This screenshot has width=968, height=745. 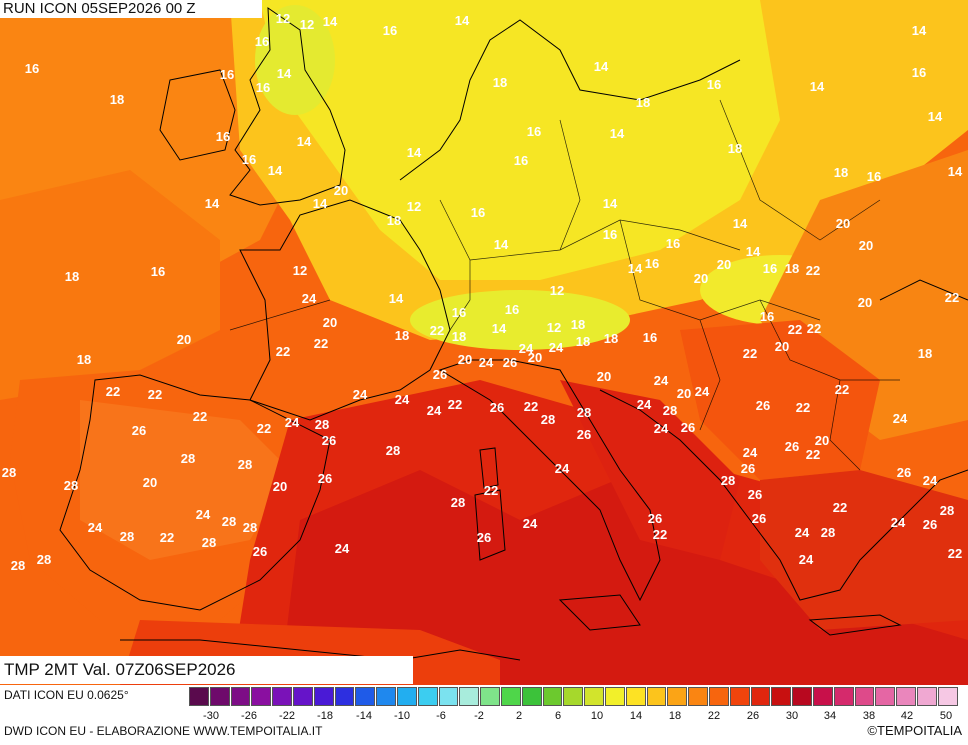 What do you see at coordinates (131, 9) in the screenshot?
I see `run-label: RUN ICON 05SEP2026 00 Z` at bounding box center [131, 9].